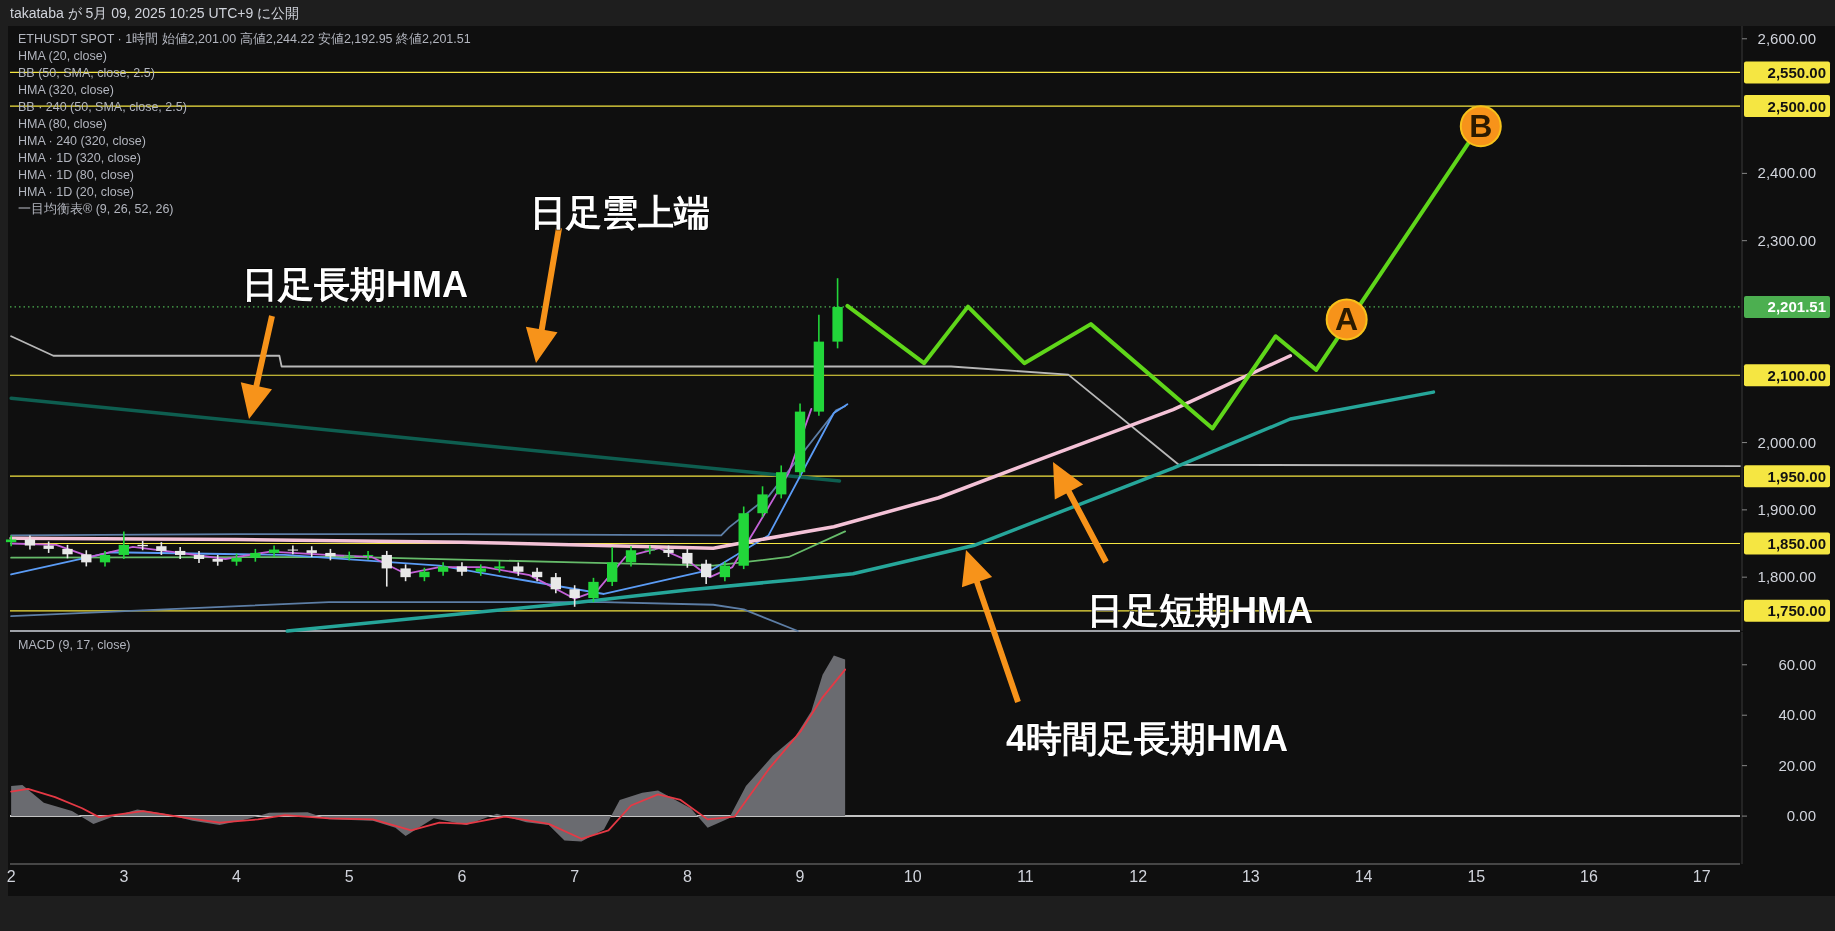 This screenshot has height=931, width=1835. I want to click on y-tick-label: 0.00, so click(1801, 816).